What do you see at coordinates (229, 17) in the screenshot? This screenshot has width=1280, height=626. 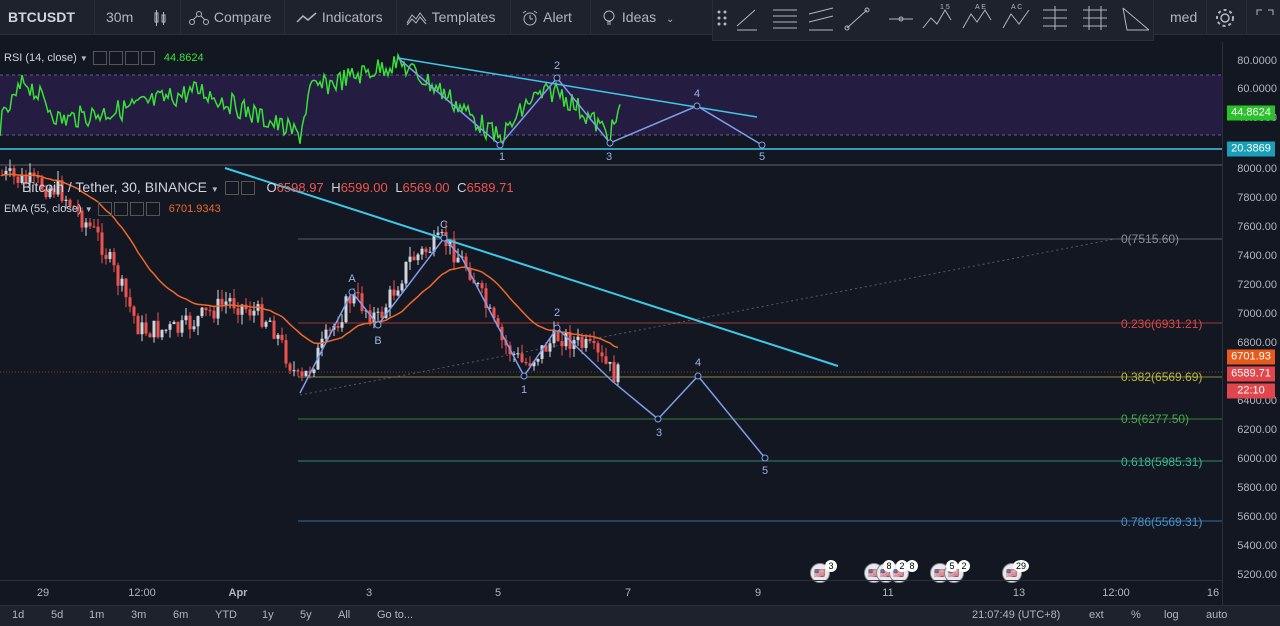 I see `compare-button: Compare` at bounding box center [229, 17].